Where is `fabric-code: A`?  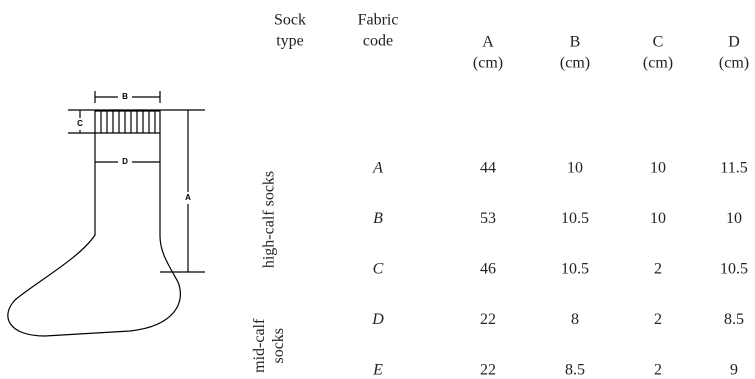
fabric-code: A is located at coordinates (377, 168).